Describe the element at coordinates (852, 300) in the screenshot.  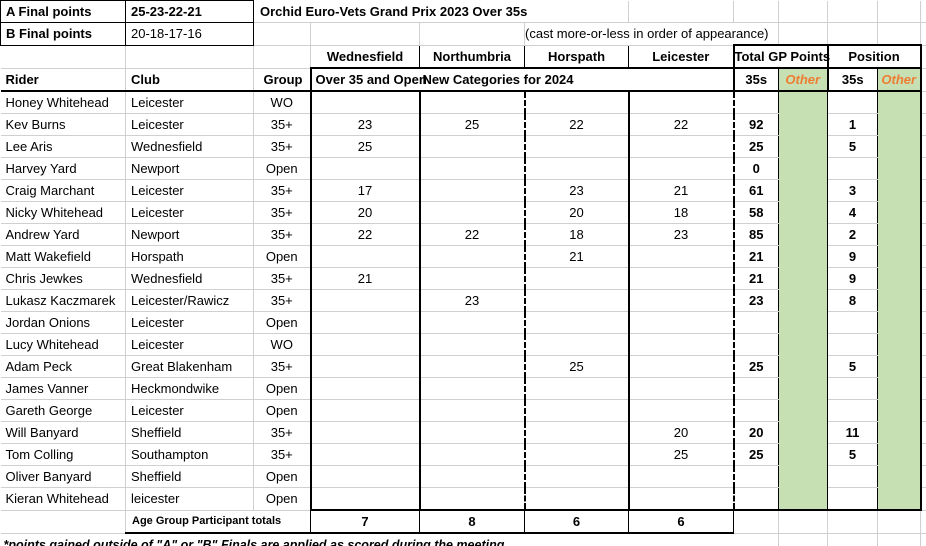
I see `cell-position-35s: 8` at that location.